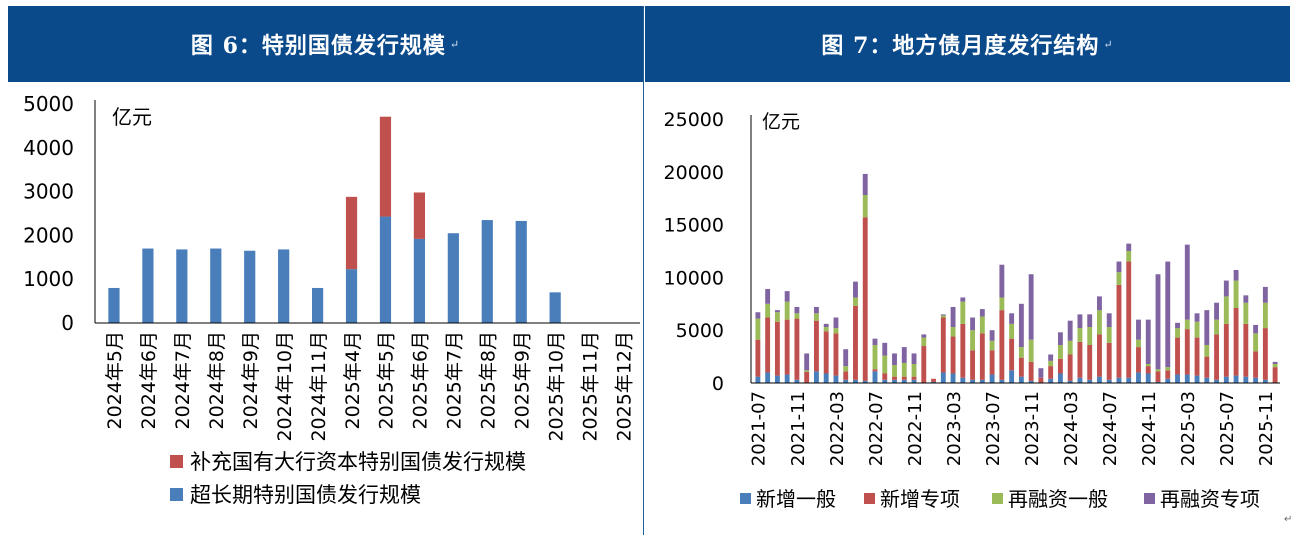  Describe the element at coordinates (132, 117) in the screenshot. I see `y-unit-label: 亿元` at that location.